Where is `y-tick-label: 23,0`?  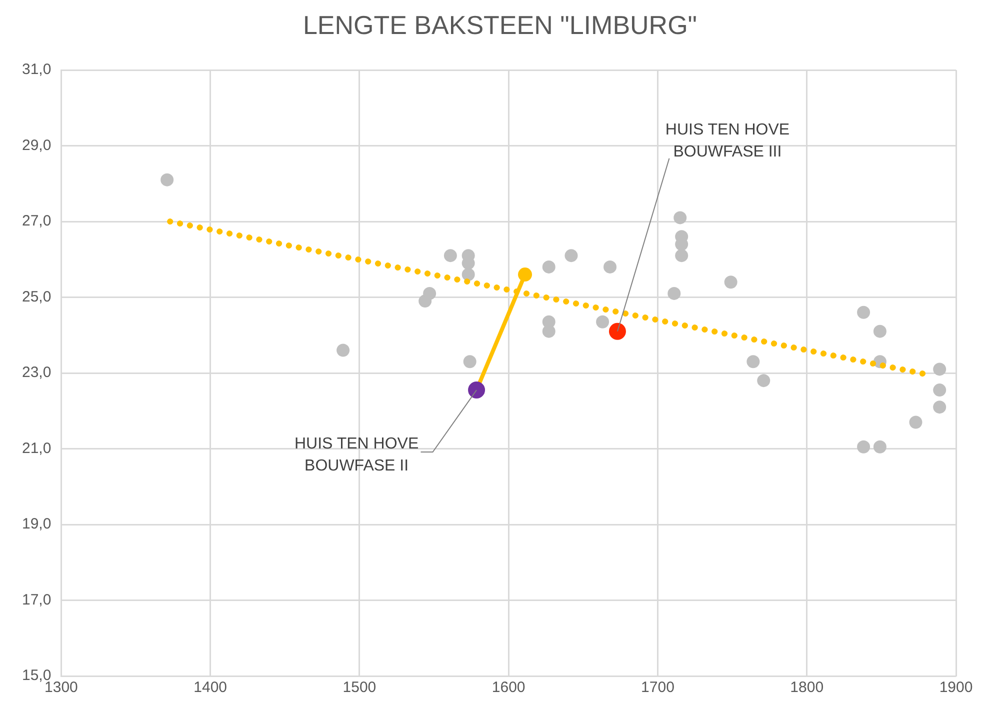 y-tick-label: 23,0 is located at coordinates (37, 373).